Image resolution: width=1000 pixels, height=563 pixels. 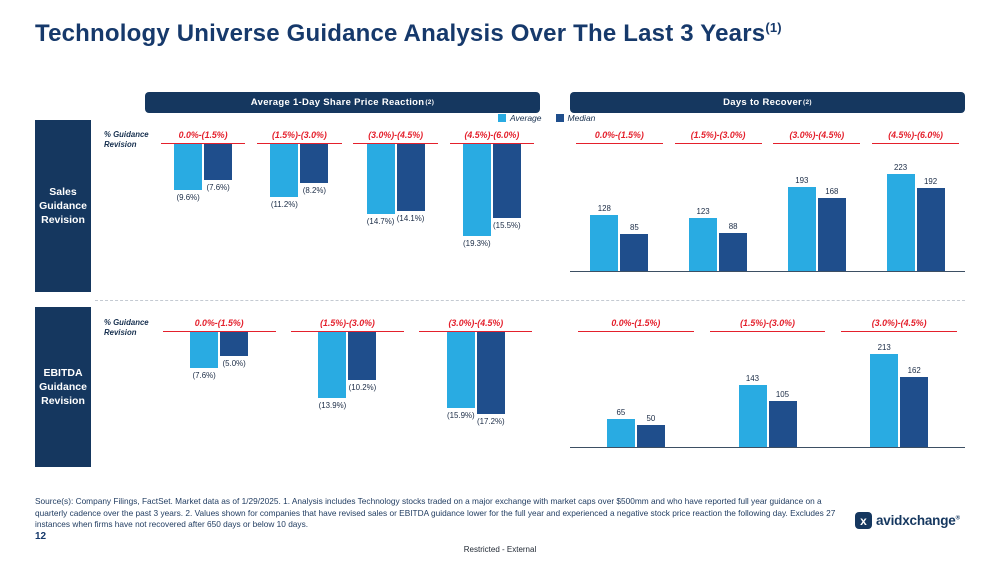 I want to click on value-label: 50, so click(x=651, y=418).